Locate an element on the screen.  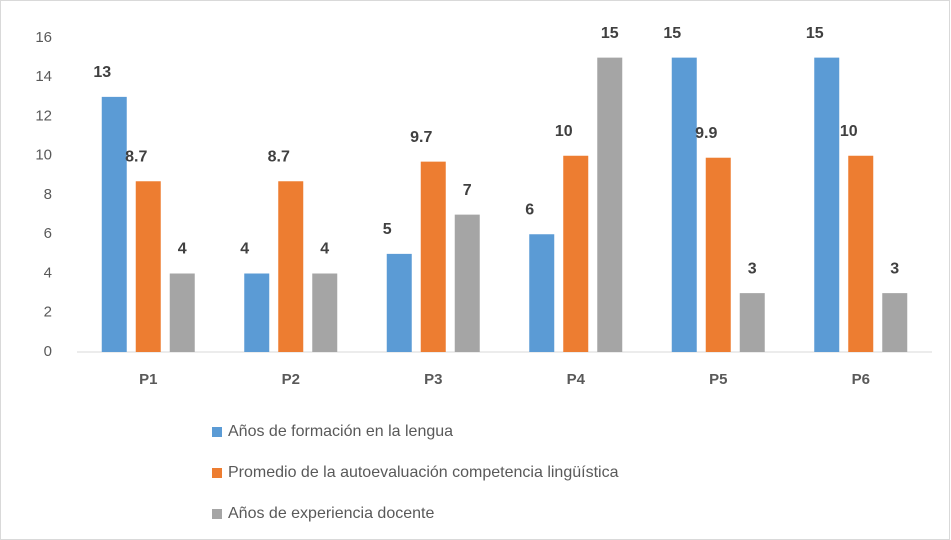
y-tick-label: 8 is located at coordinates (48, 194).